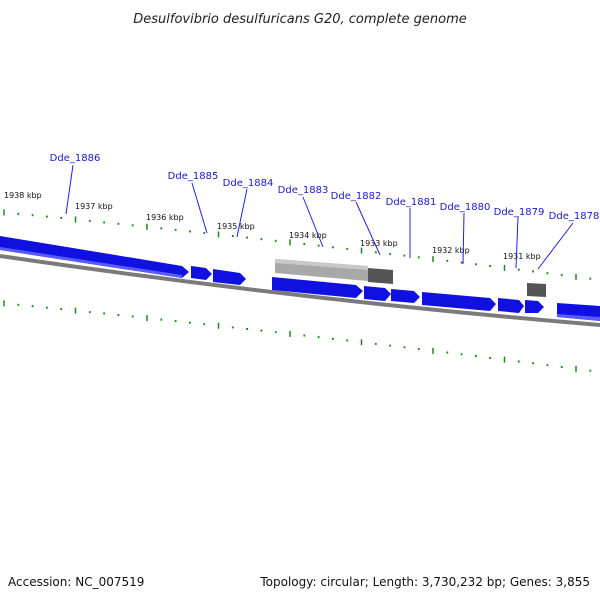  Describe the element at coordinates (308, 235) in the screenshot. I see `kbp-label: 1934 kbp` at that location.